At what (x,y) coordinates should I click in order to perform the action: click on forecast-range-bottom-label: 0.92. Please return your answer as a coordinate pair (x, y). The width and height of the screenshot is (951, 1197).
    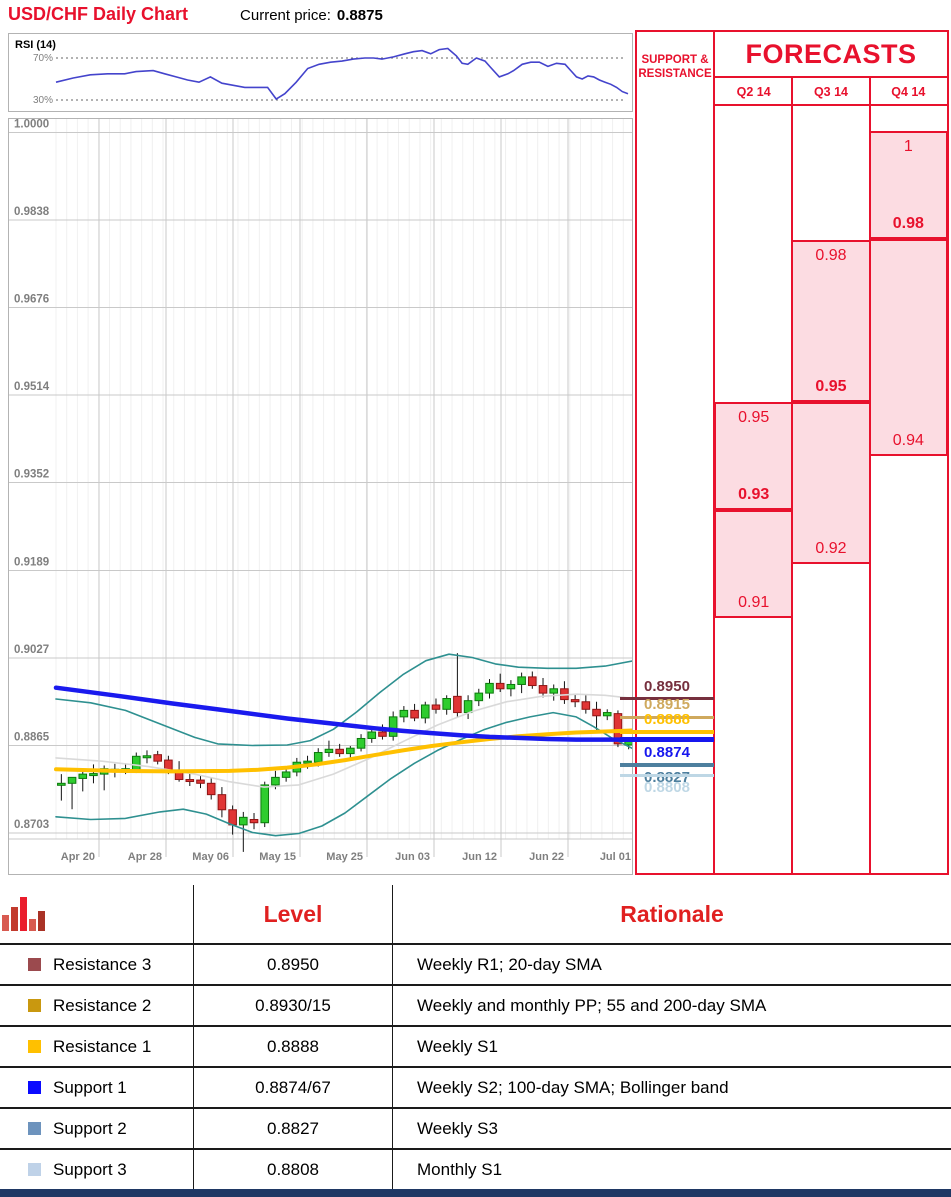
    Looking at the image, I should click on (831, 548).